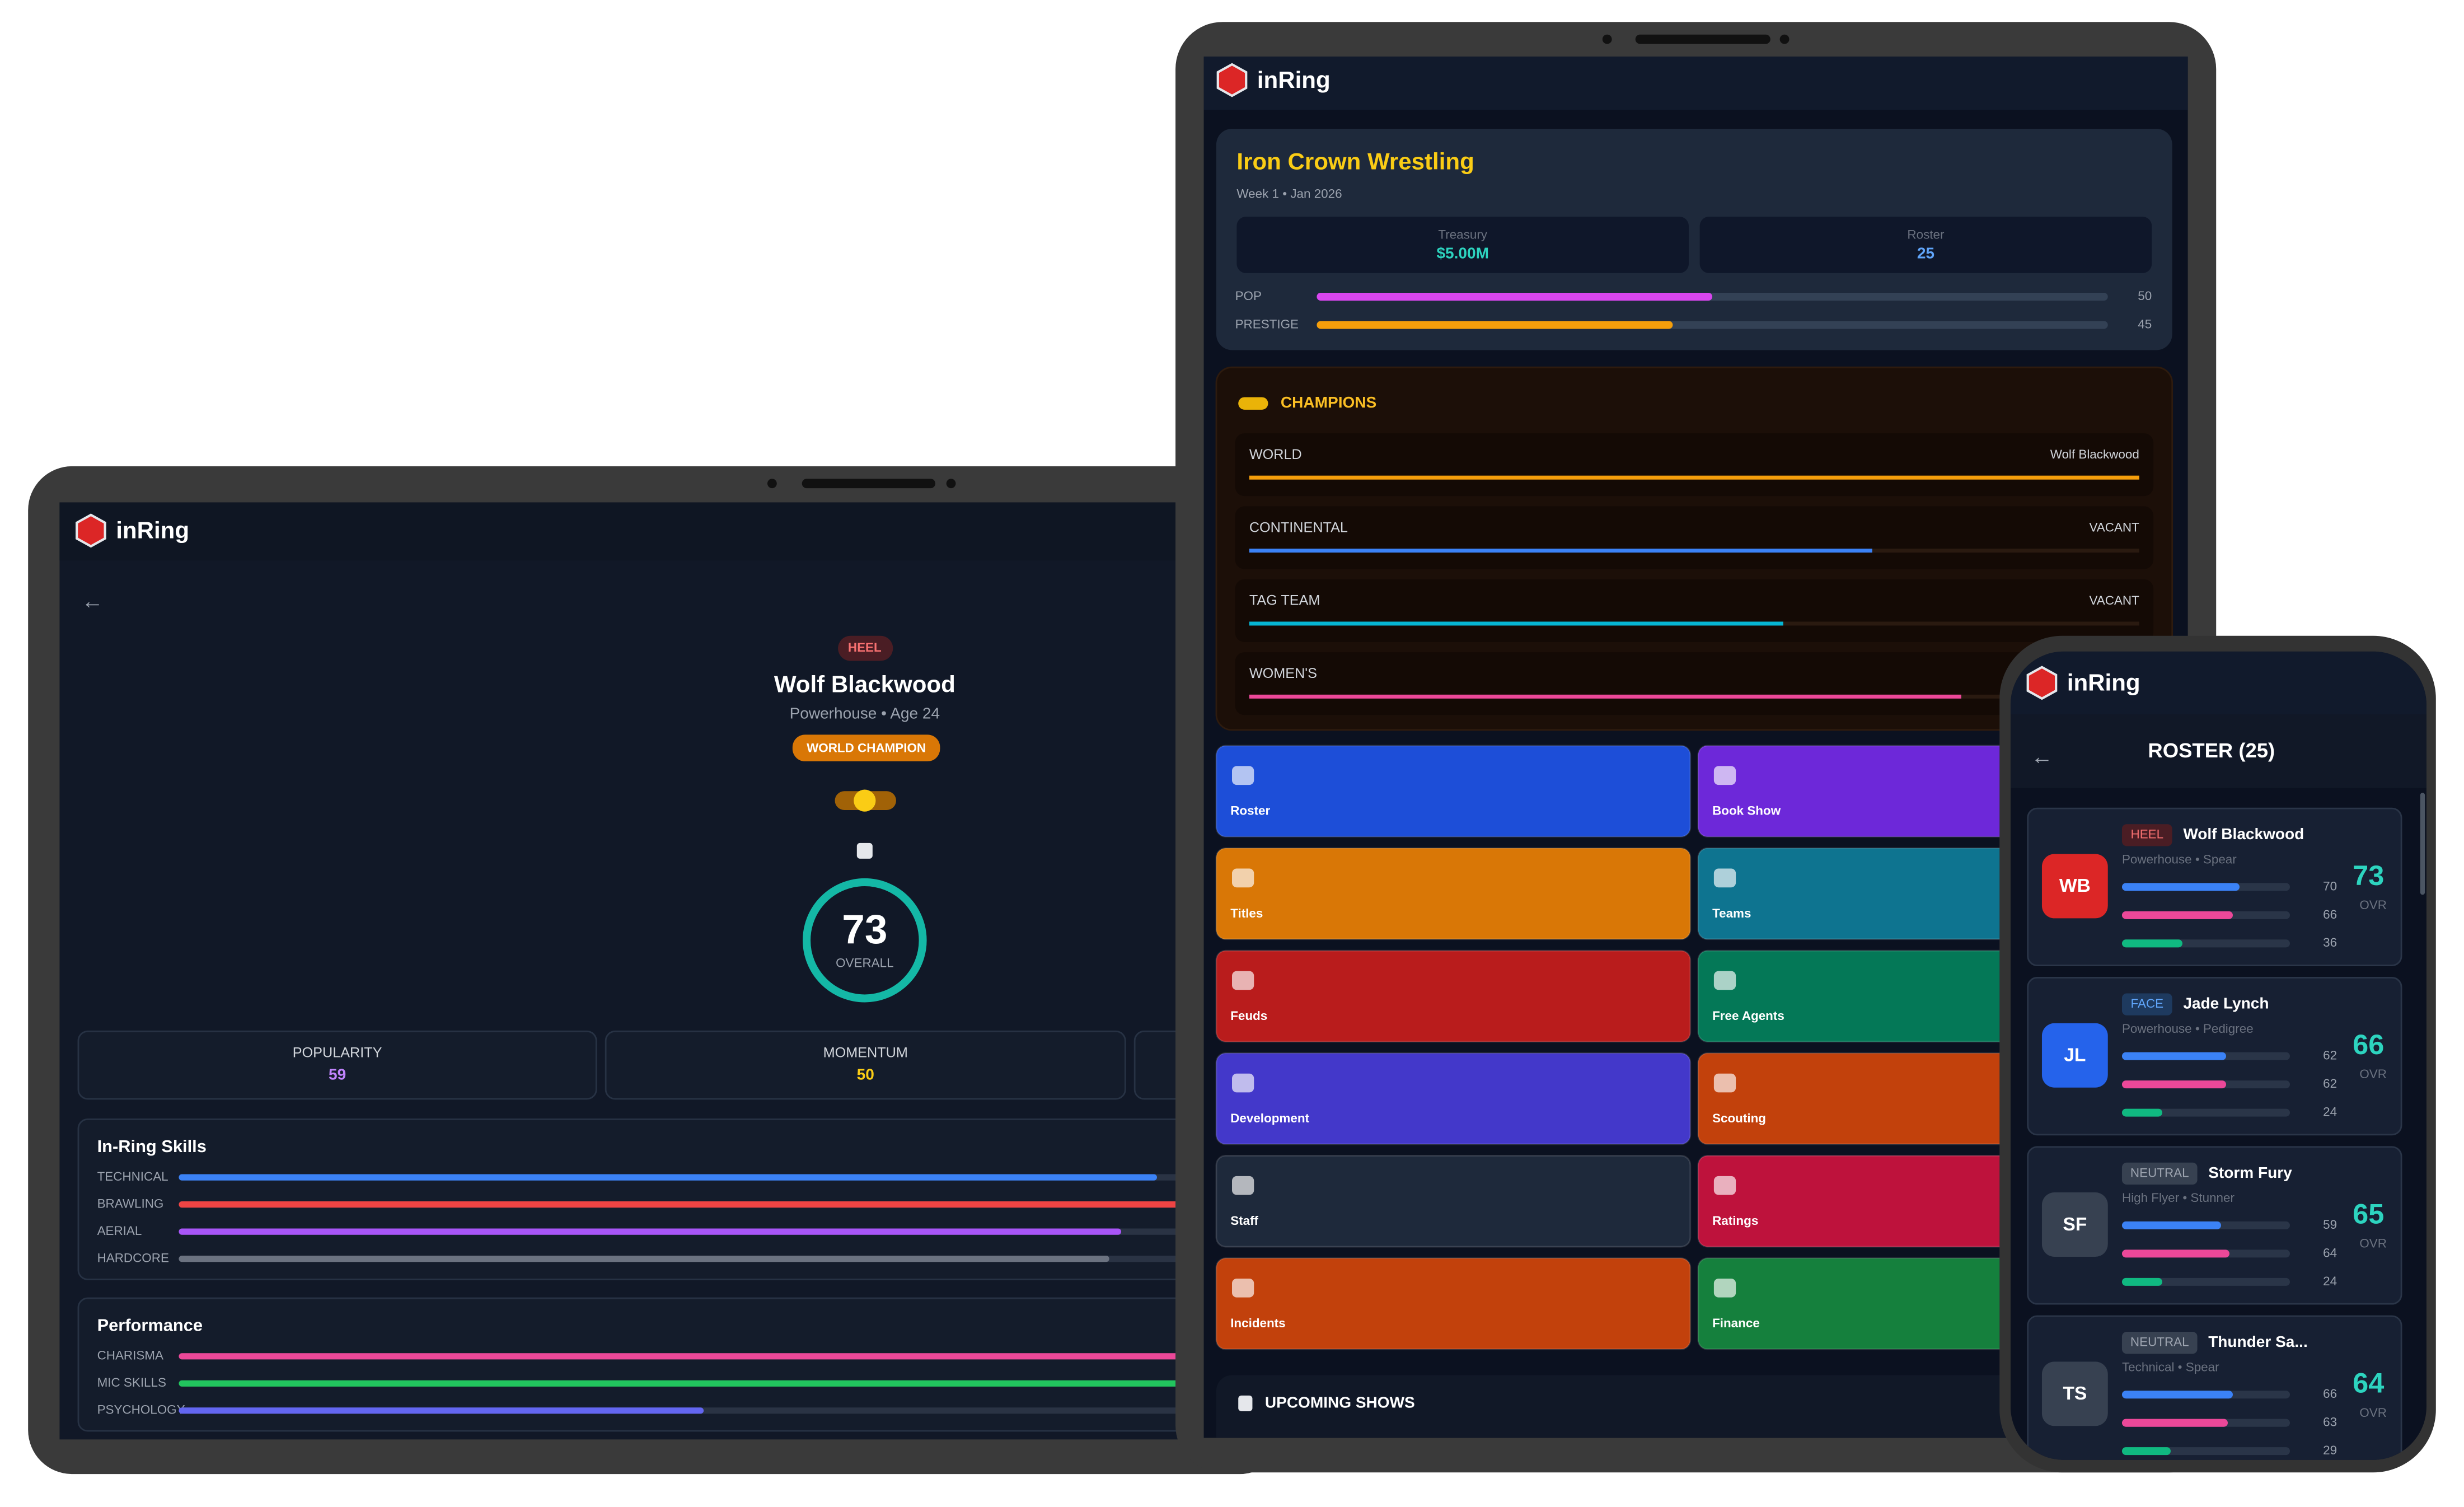 The height and width of the screenshot is (1507, 2464). Describe the element at coordinates (1463, 244) in the screenshot. I see `summary-box` at that location.